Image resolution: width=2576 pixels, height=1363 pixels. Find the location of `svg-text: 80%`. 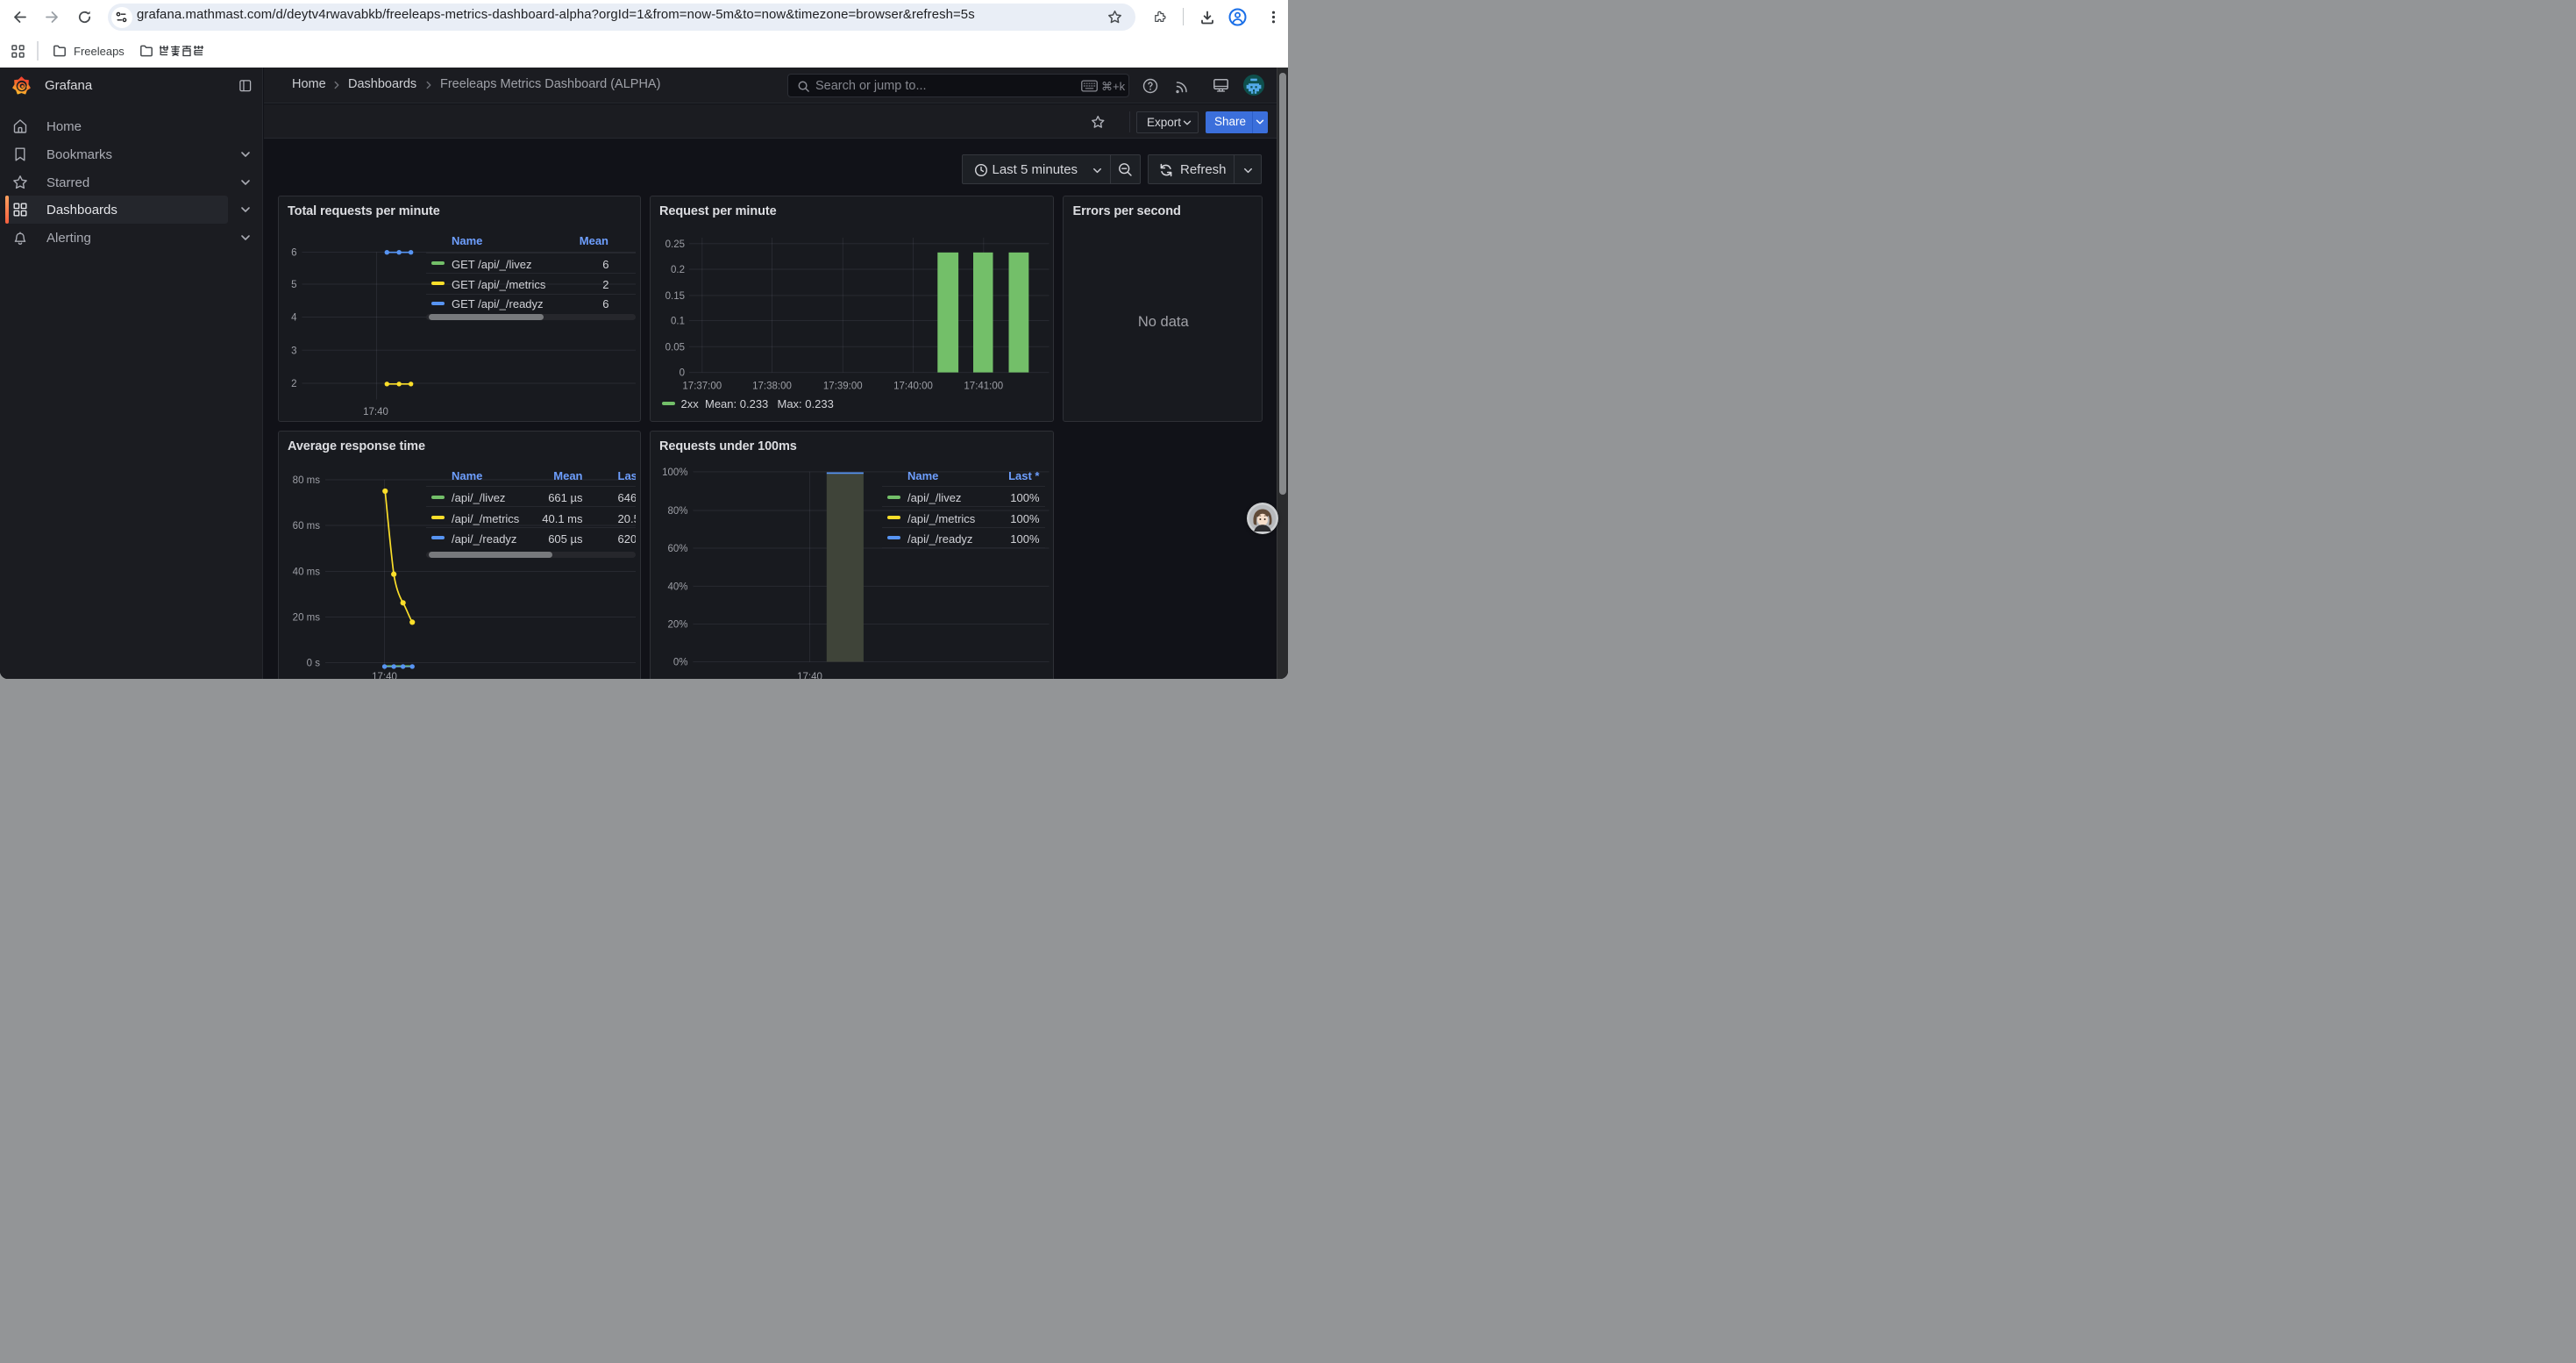

svg-text: 80% is located at coordinates (677, 511).